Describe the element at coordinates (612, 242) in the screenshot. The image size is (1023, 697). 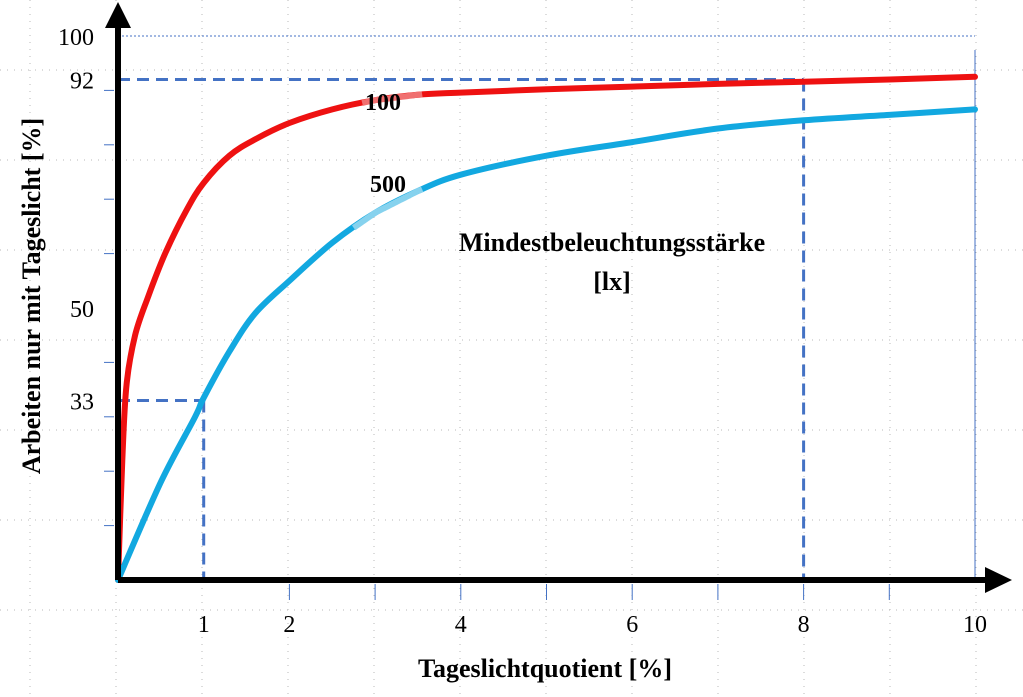
I see `annotation-title: Mindestbeleuchtungsstärke` at that location.